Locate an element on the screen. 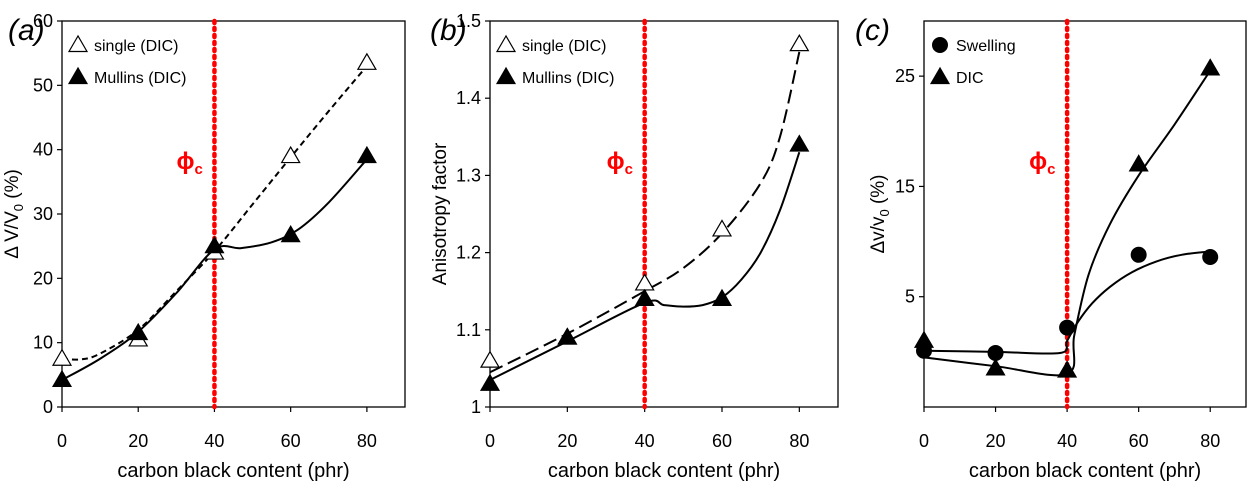 The image size is (1251, 487). y-axis-label-main: Anisotropy factor is located at coordinates (440, 213).